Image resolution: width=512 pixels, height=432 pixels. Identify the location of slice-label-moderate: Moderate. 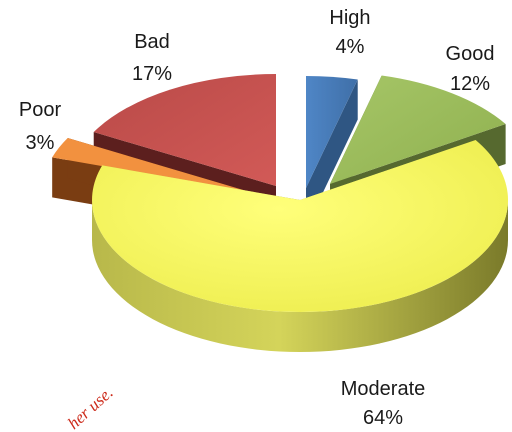
(383, 389).